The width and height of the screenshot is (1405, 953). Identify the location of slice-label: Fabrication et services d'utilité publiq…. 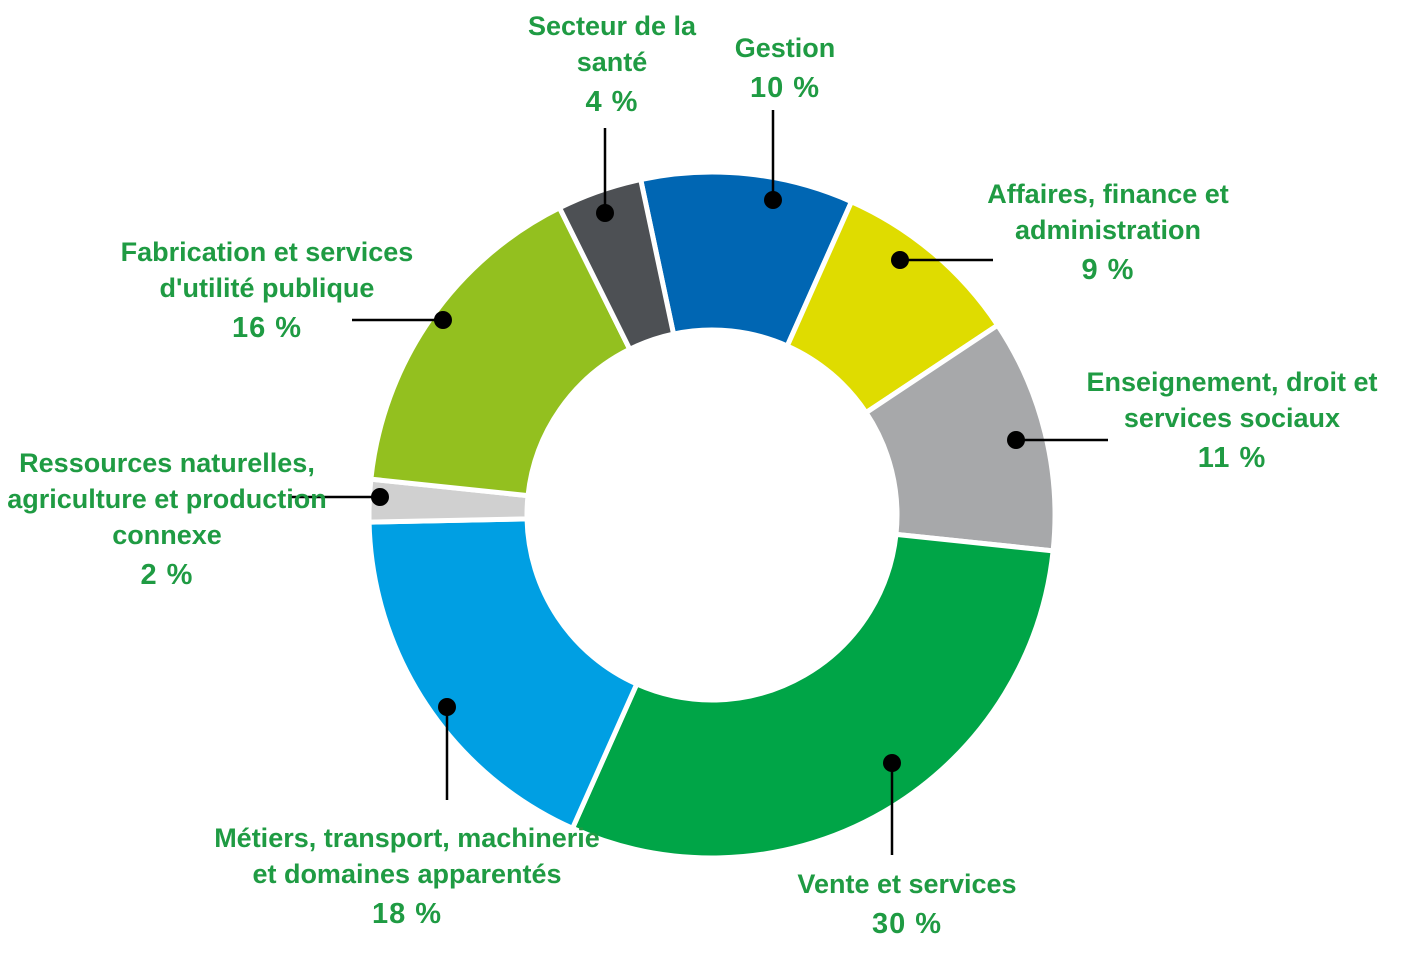
(267, 290).